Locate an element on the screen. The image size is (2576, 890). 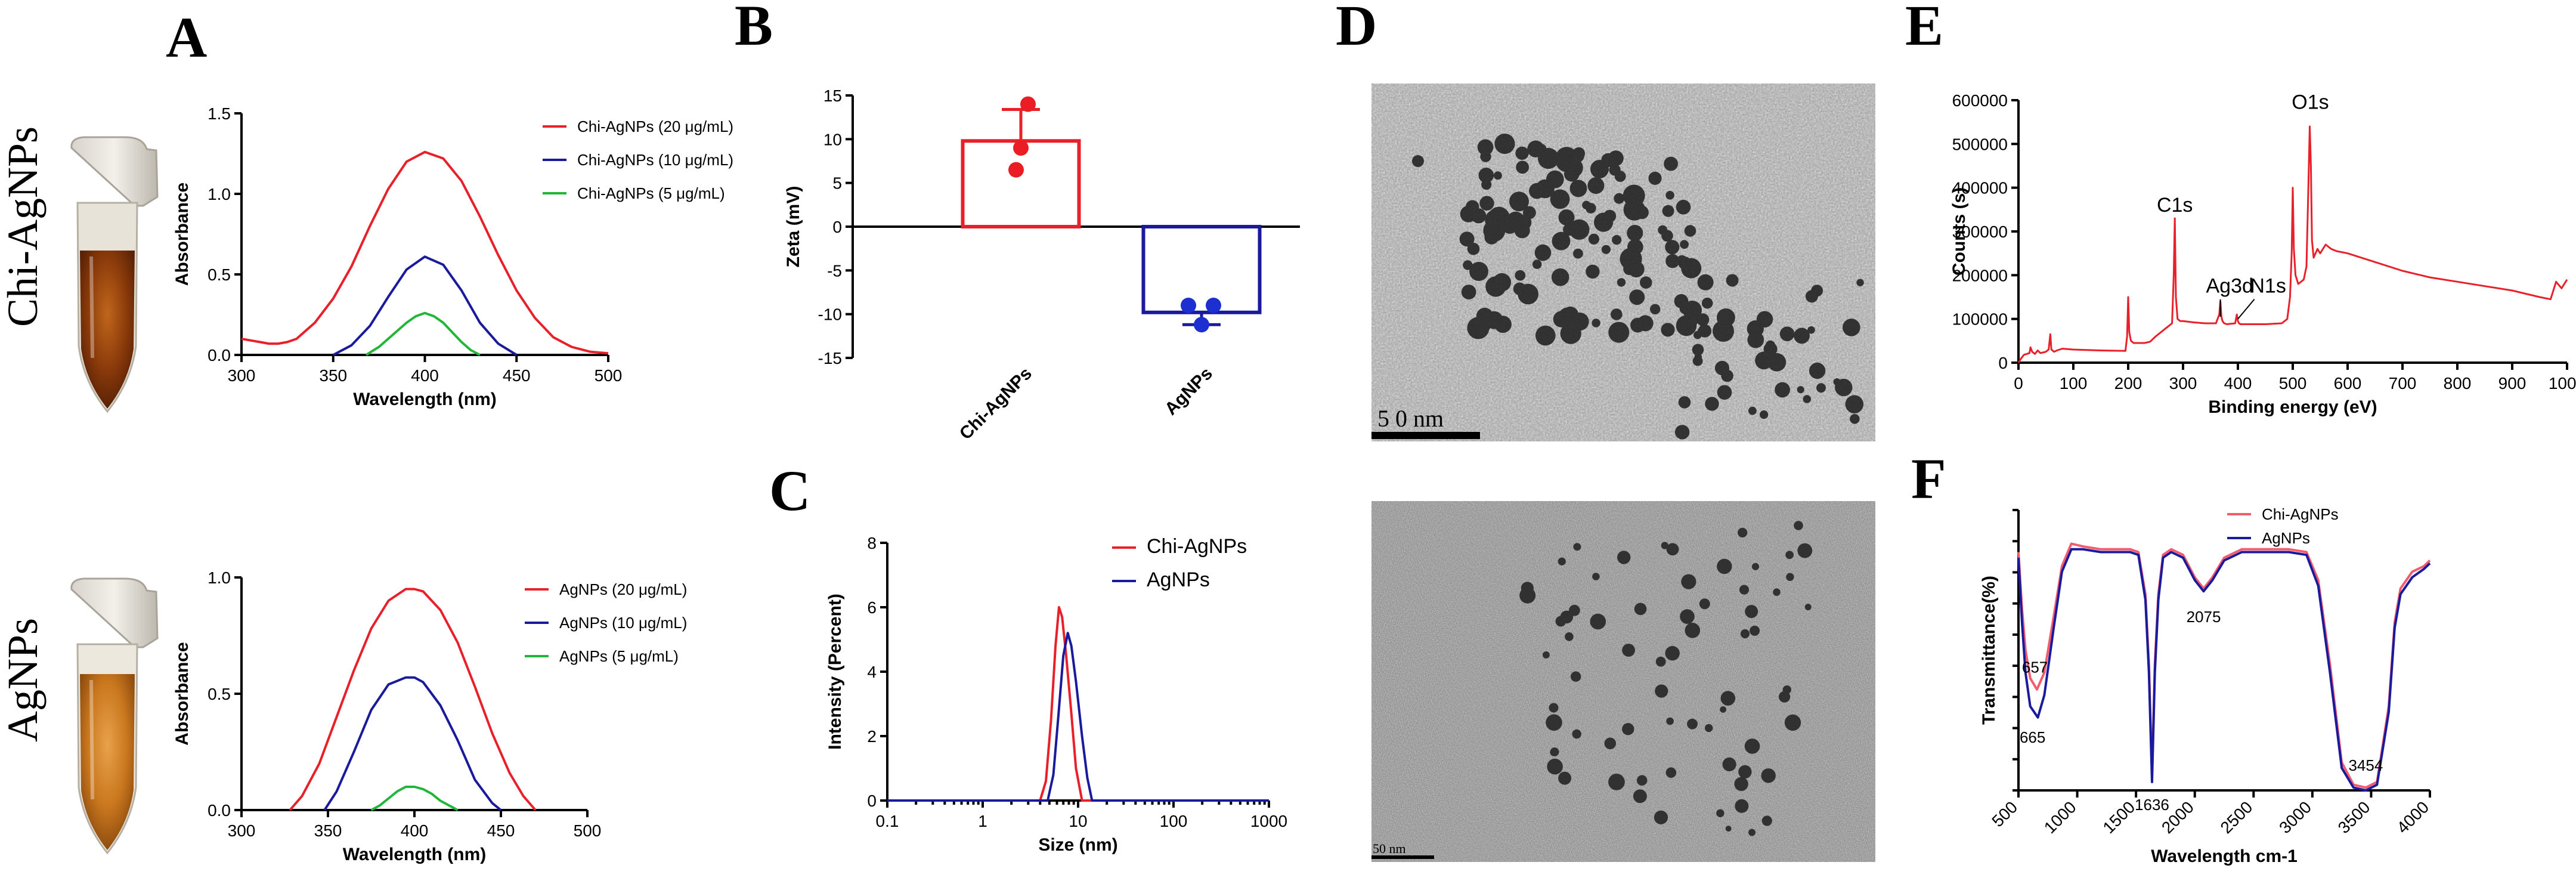
x-tick-label: 300 is located at coordinates (242, 375).